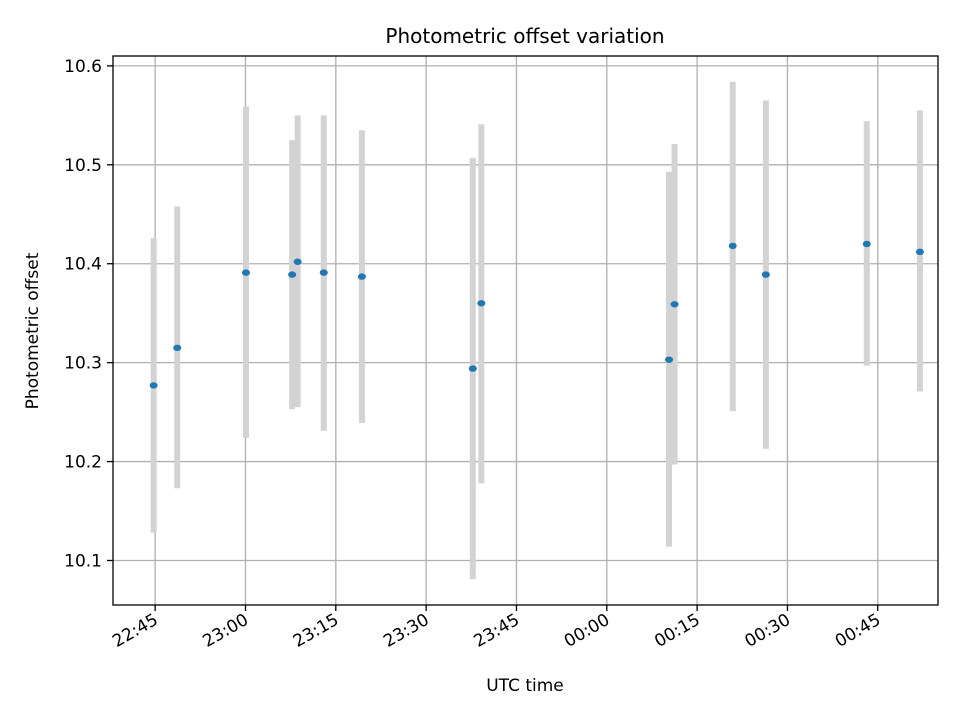 Image resolution: width=960 pixels, height=724 pixels. What do you see at coordinates (83, 463) in the screenshot?
I see `y-tick-label: 10.2` at bounding box center [83, 463].